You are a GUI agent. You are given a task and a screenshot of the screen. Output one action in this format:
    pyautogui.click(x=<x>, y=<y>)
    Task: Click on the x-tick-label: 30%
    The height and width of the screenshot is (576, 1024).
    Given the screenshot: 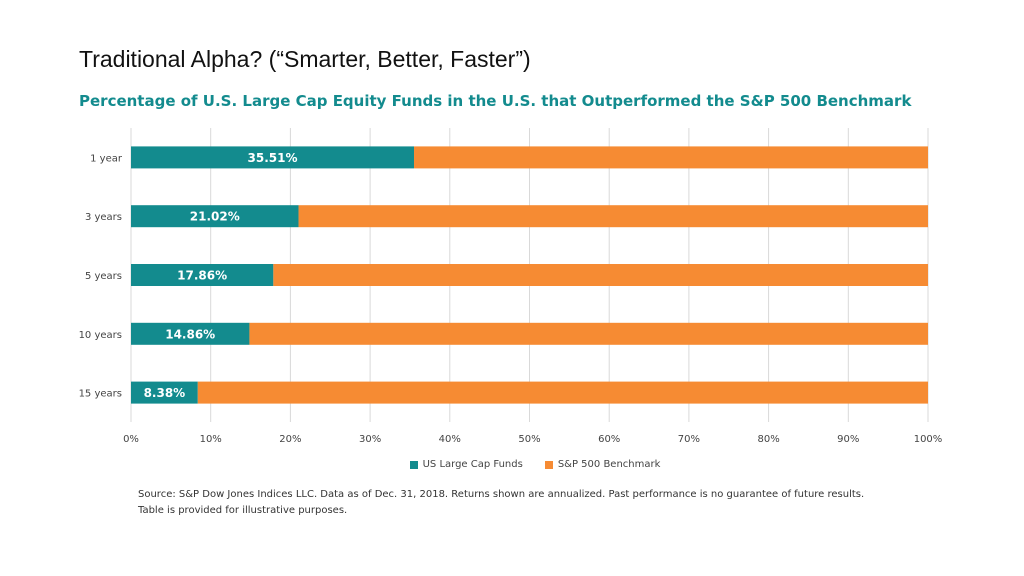 What is the action you would take?
    pyautogui.click(x=370, y=439)
    